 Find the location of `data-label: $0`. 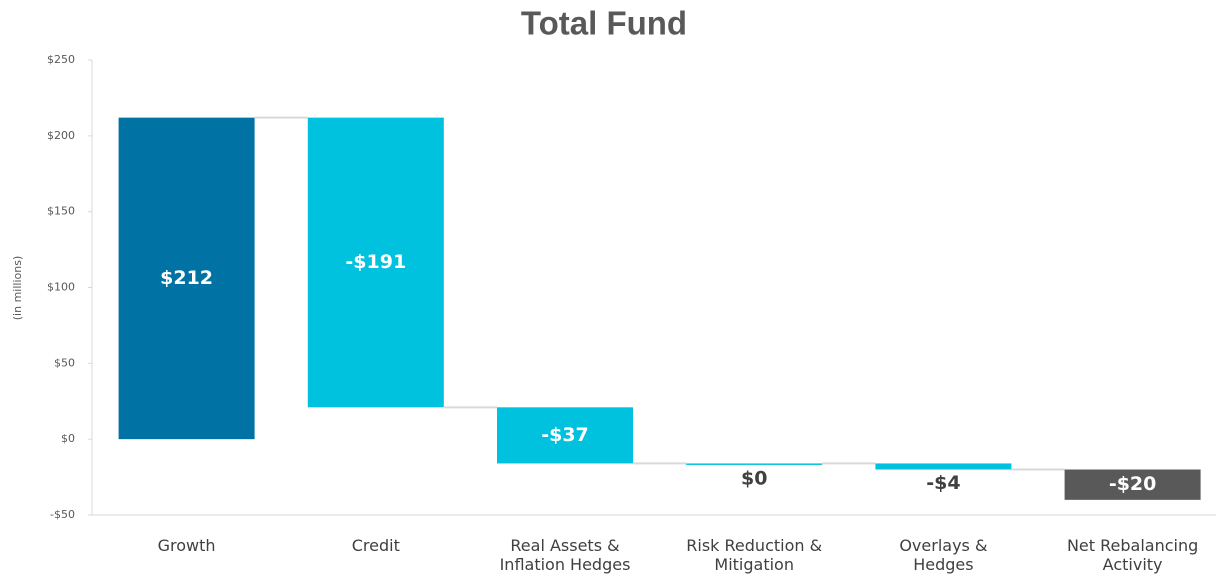

data-label: $0 is located at coordinates (754, 478).